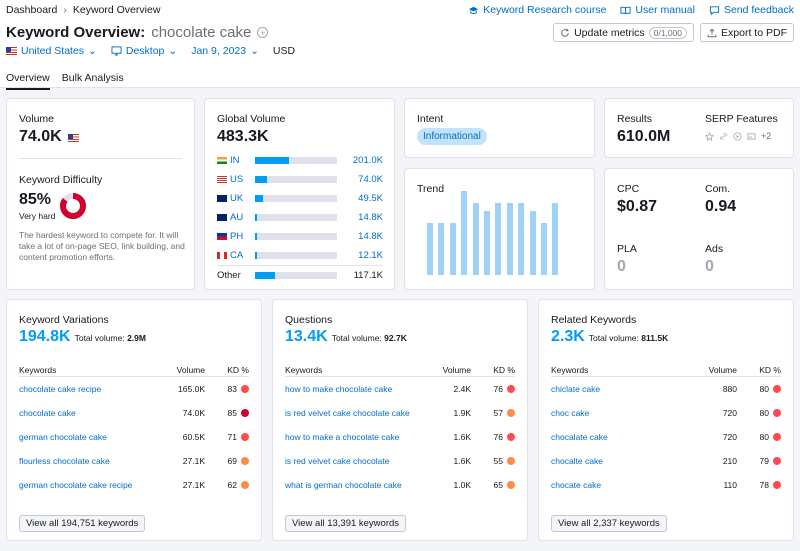 This screenshot has height=551, width=800. I want to click on update-label: Update metrics, so click(609, 32).